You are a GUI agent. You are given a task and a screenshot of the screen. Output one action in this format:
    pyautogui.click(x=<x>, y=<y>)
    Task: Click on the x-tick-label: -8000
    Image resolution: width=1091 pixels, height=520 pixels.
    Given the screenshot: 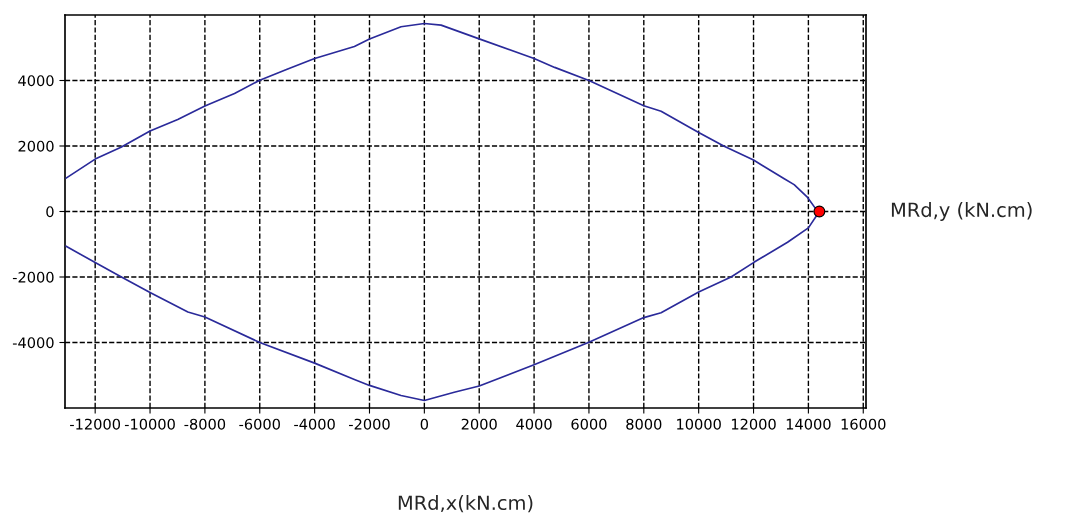 What is the action you would take?
    pyautogui.click(x=205, y=424)
    